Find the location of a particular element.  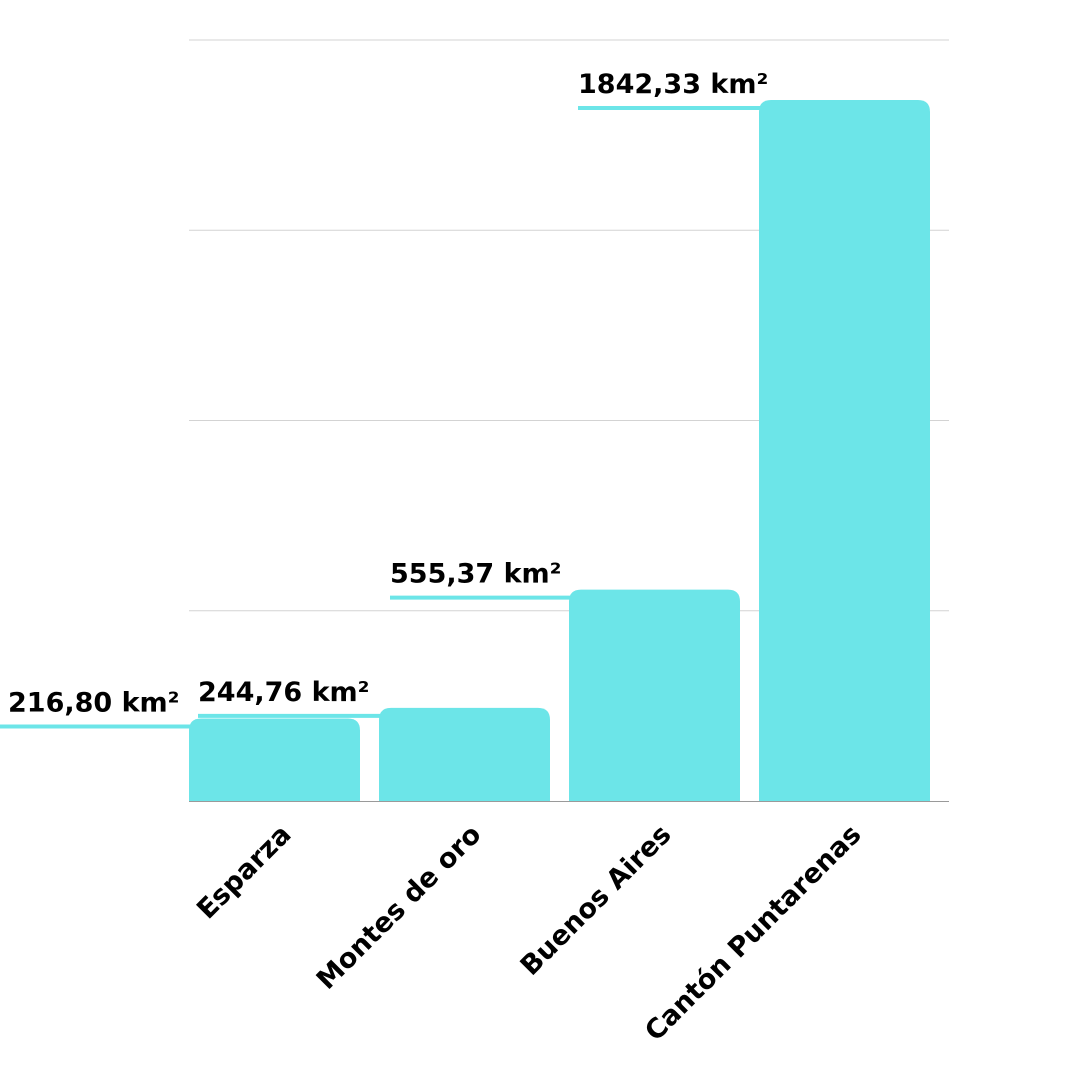

bar-esparza is located at coordinates (274, 759).